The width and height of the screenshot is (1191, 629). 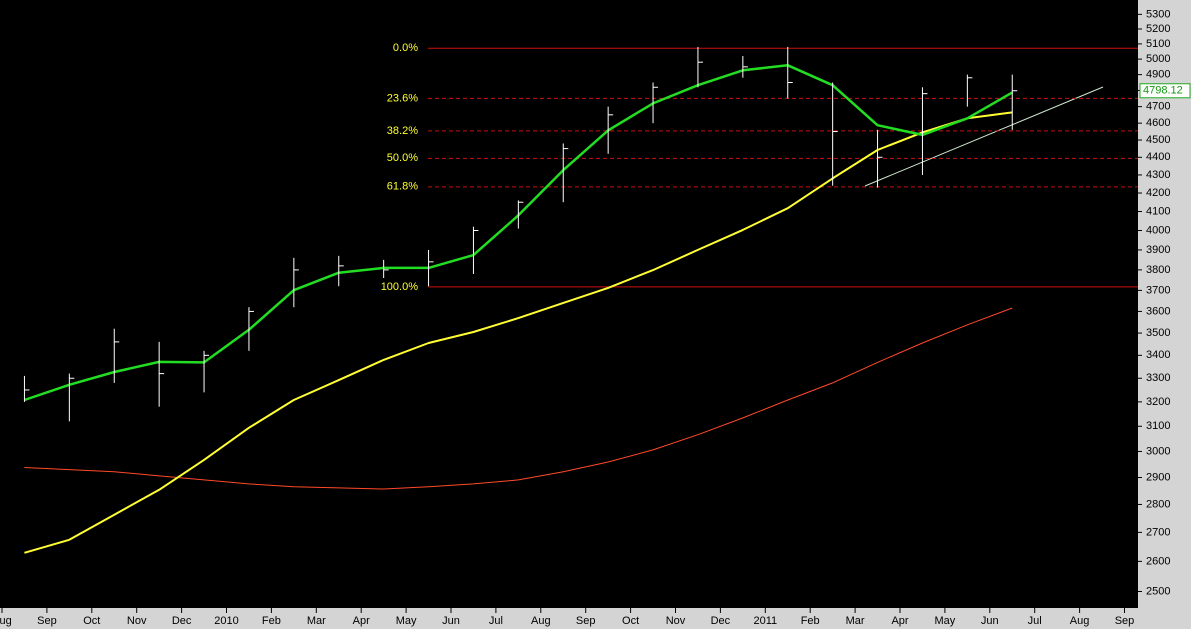 I want to click on y-tick-label: 5300, so click(x=1158, y=14).